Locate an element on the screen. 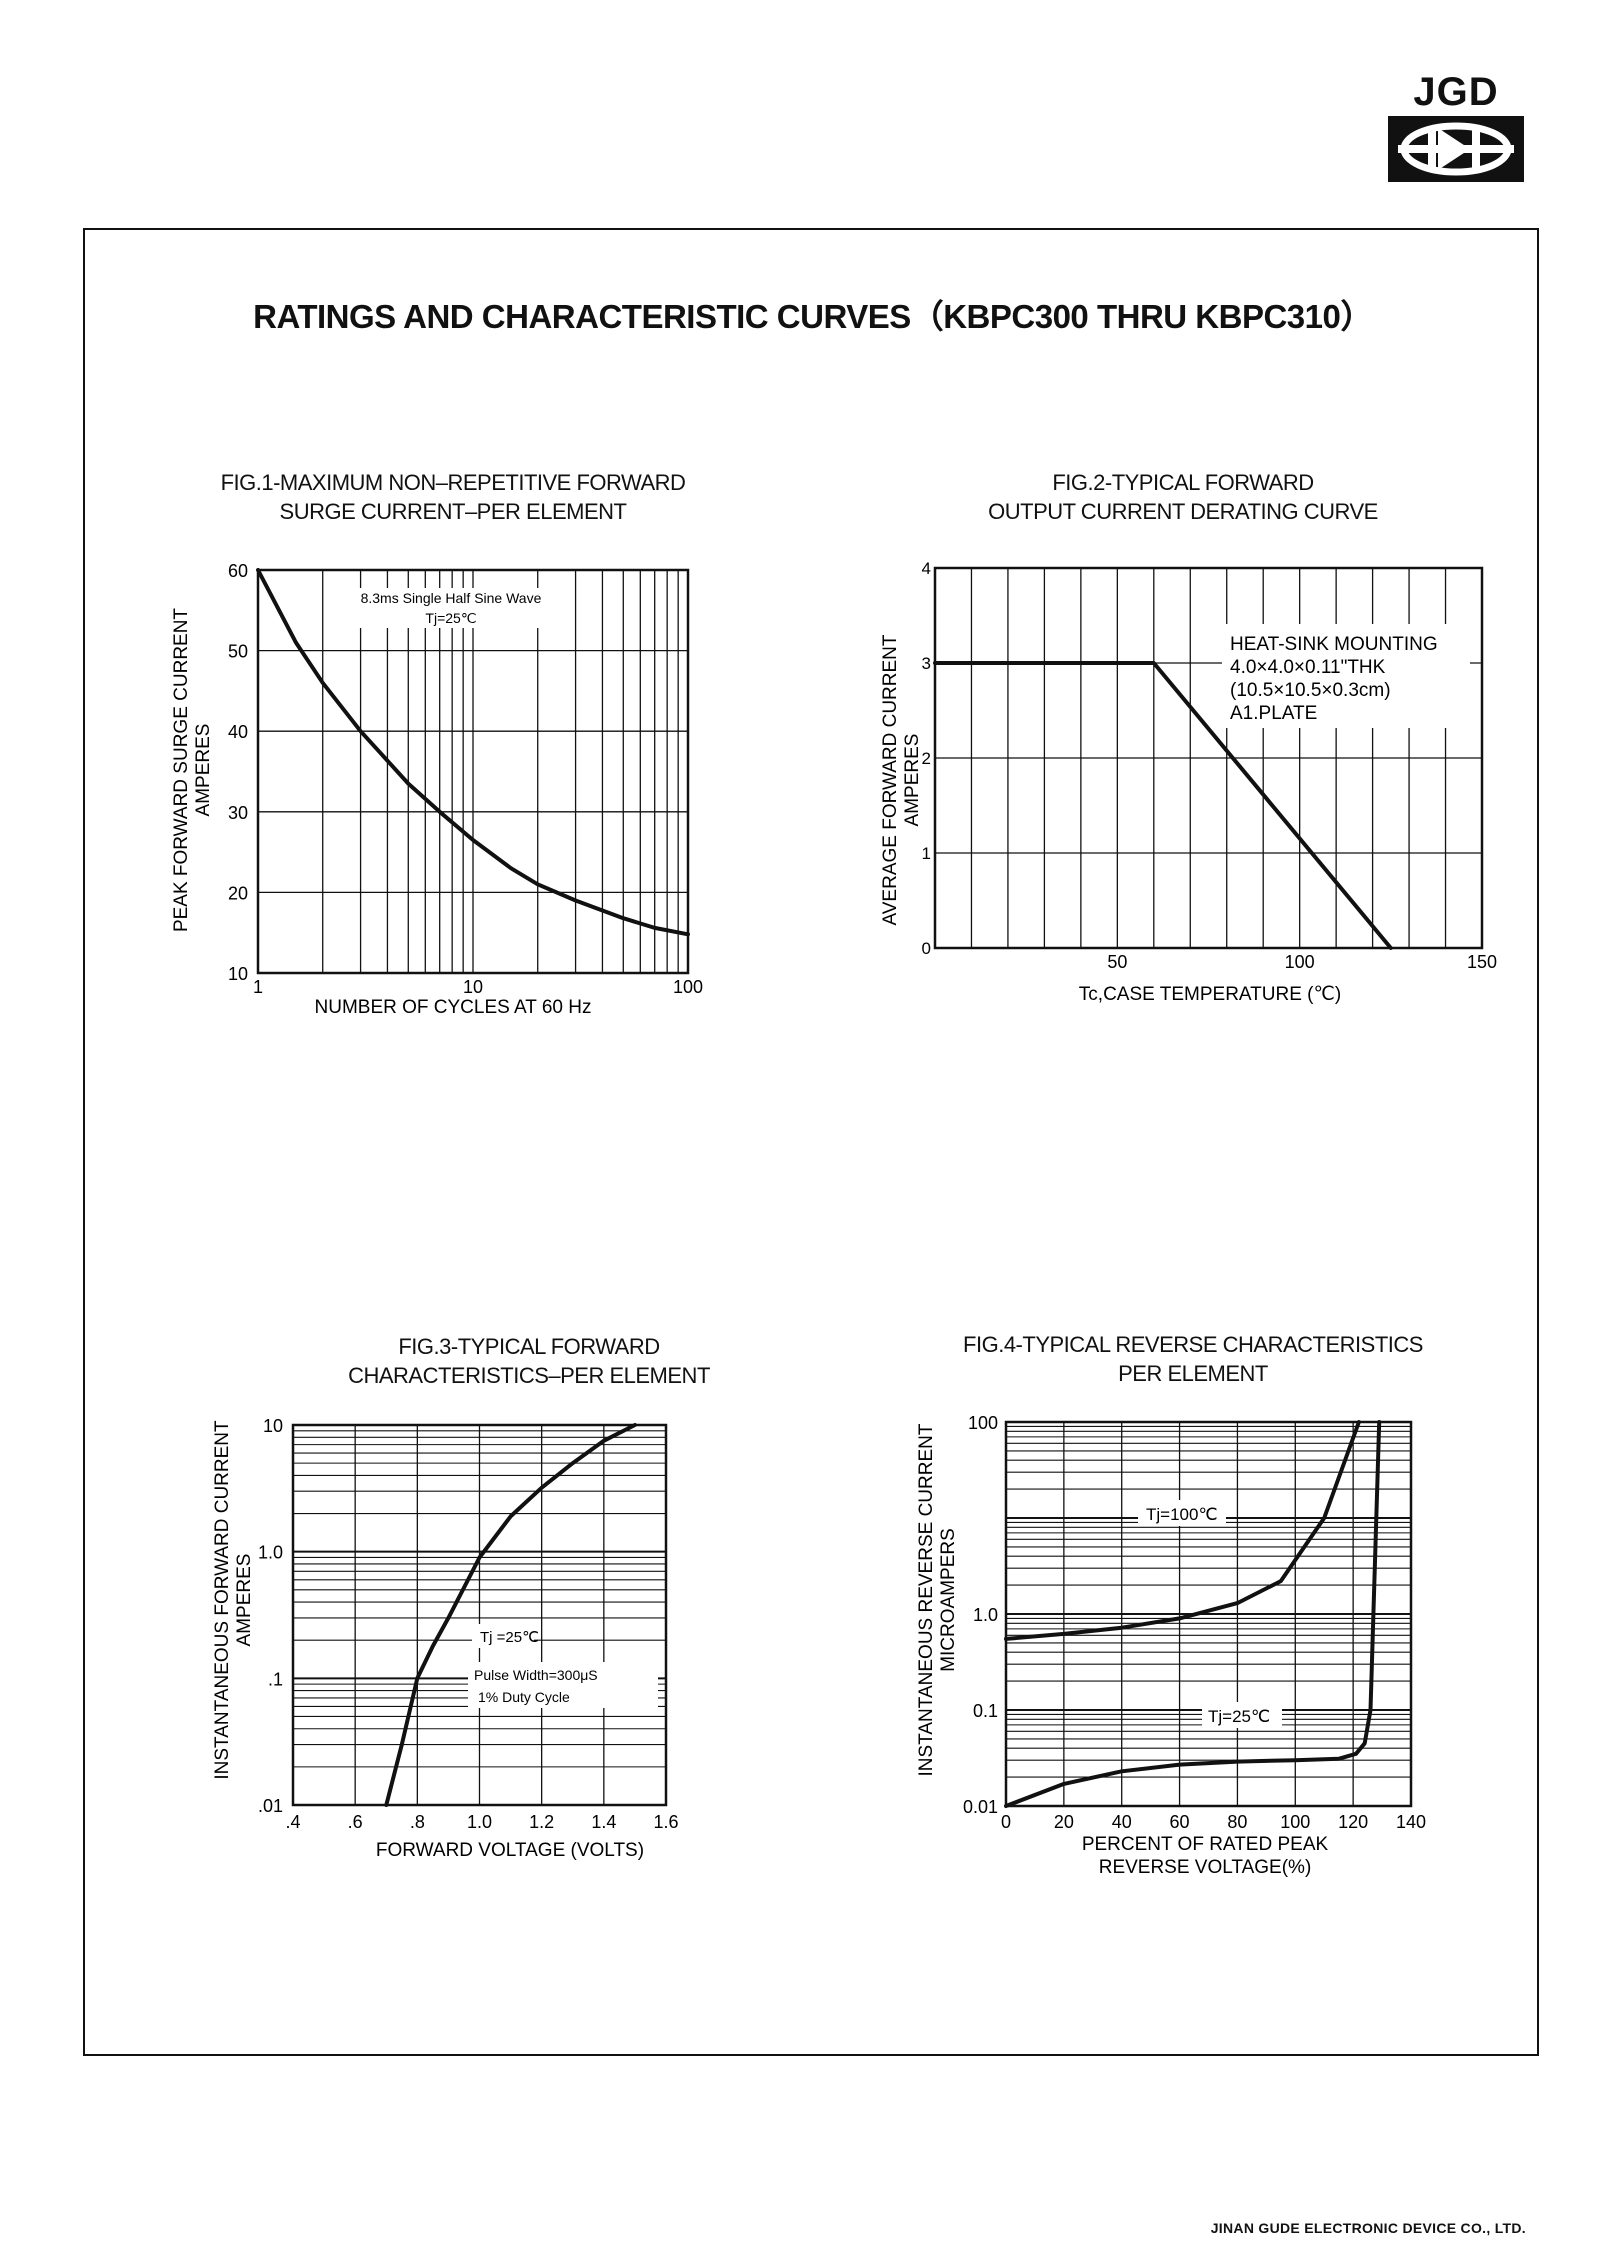  fig2-plot-frame is located at coordinates (1208, 758).